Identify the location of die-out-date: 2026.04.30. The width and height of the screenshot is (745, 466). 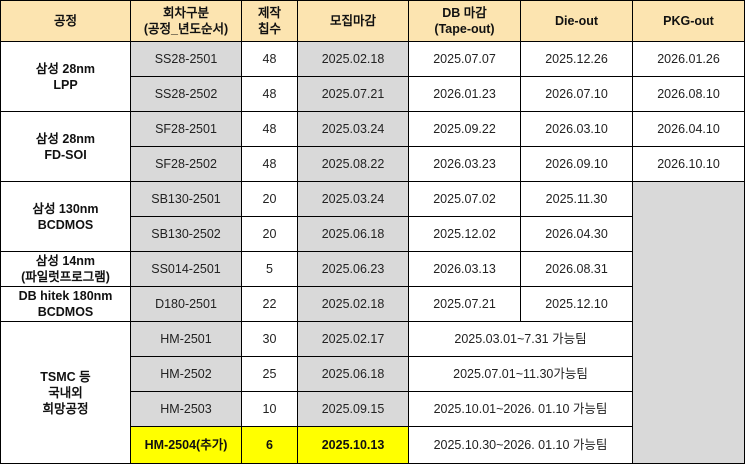
(576, 234).